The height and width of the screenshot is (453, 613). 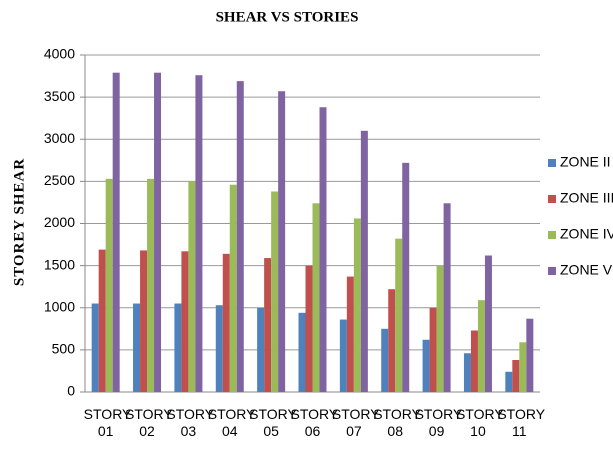 I want to click on legend-label: ZONE V, so click(x=586, y=270).